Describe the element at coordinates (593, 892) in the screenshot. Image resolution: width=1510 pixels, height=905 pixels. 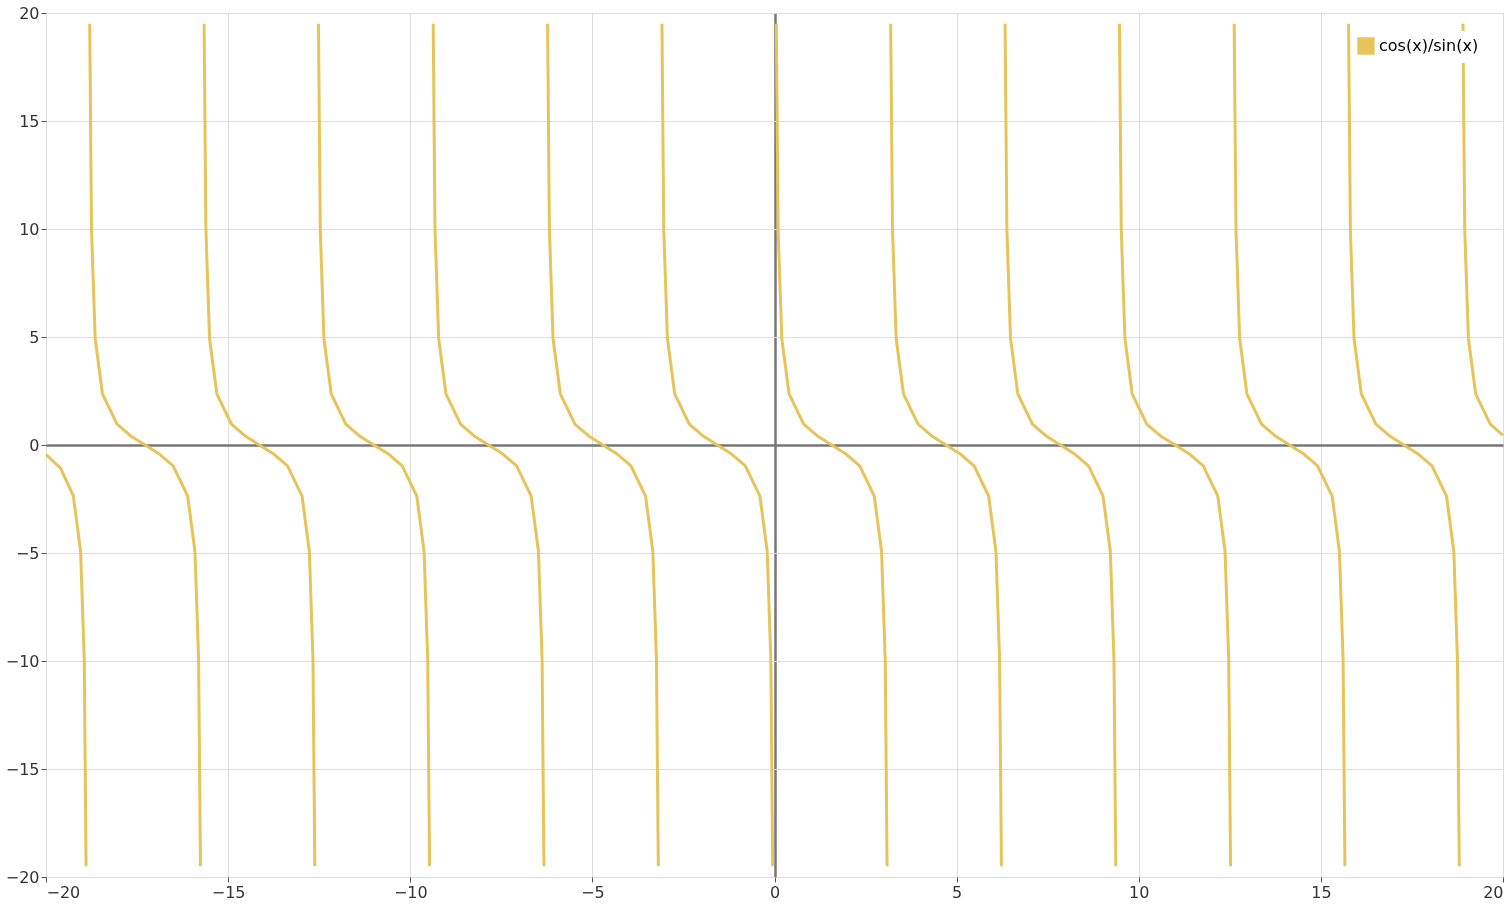
I see `x-tick-label: −5` at that location.